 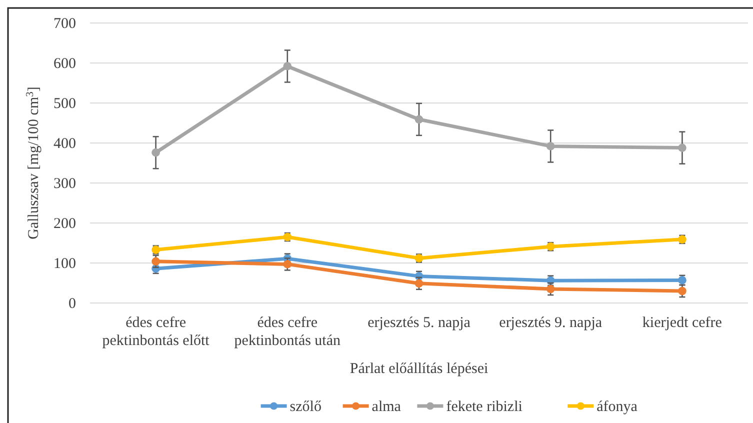 I want to click on y-tick-label: 500, so click(x=65, y=104).